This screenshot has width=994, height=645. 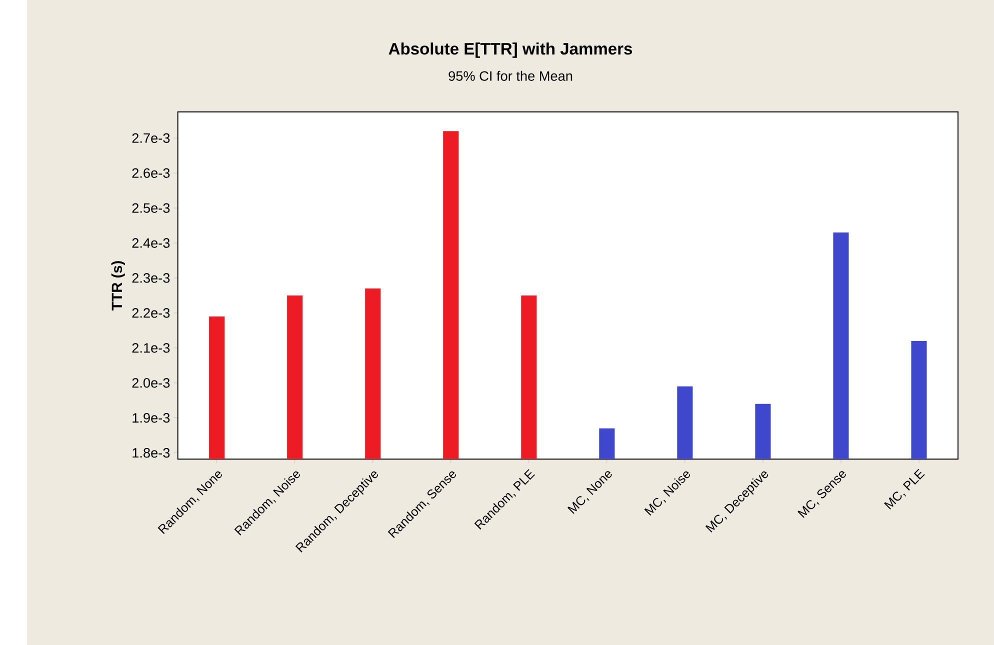 What do you see at coordinates (151, 138) in the screenshot?
I see `y-tick-label: 2.7e-3` at bounding box center [151, 138].